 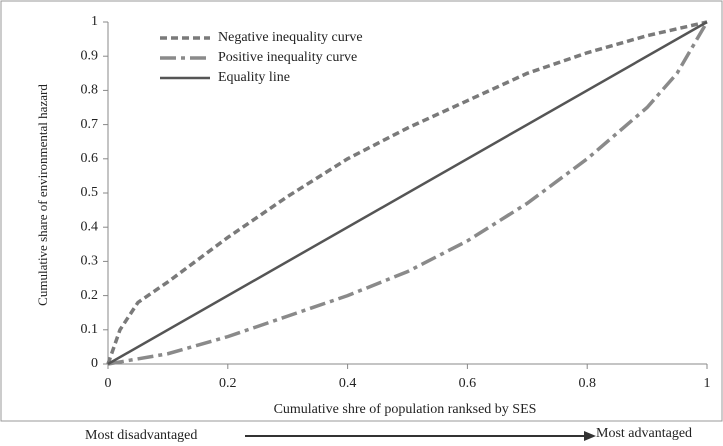 I want to click on y-tick-label: 0.7, so click(x=90, y=124).